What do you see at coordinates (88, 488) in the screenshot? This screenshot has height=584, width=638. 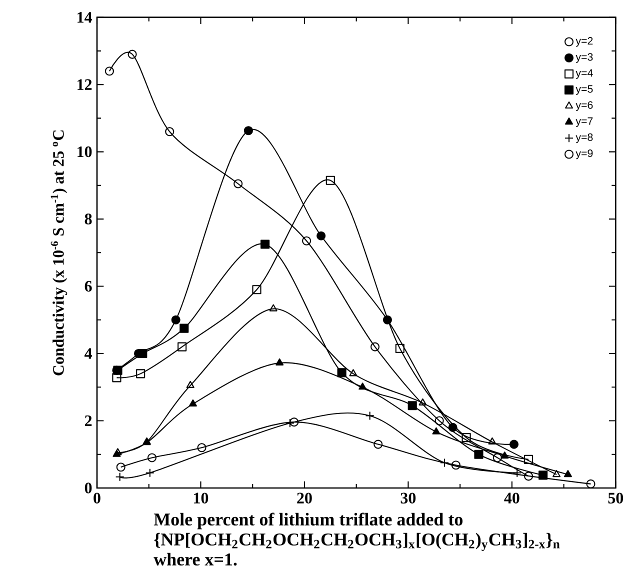 I see `y-tick-label: 0` at bounding box center [88, 488].